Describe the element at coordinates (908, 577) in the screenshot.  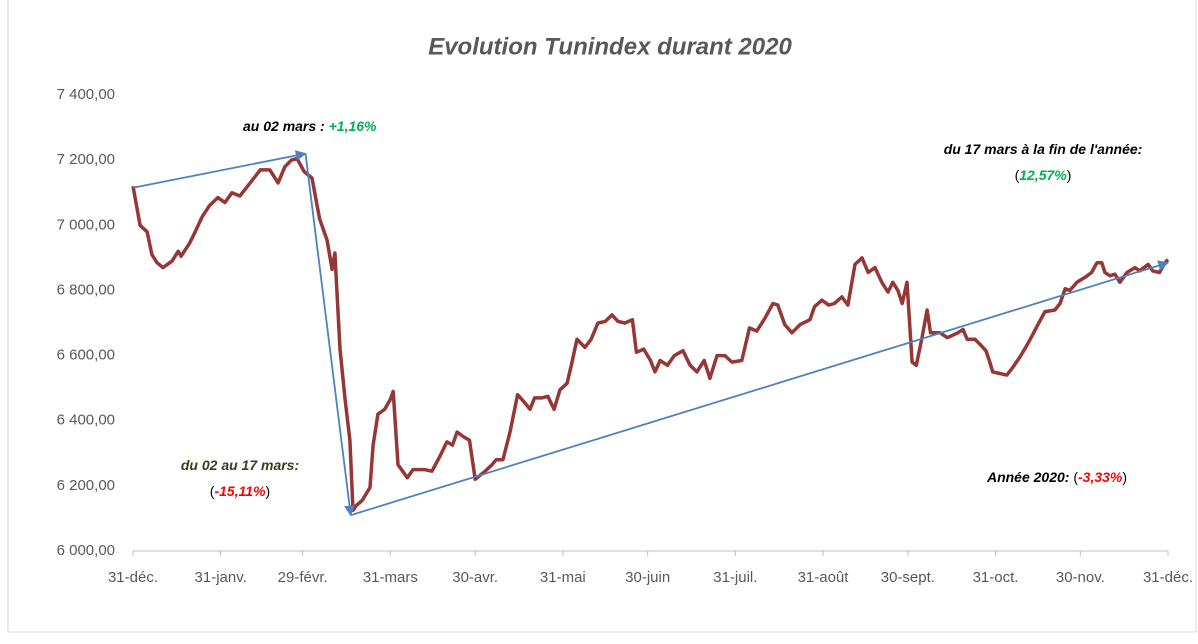
I see `x-tick-label: 30-sept.` at that location.